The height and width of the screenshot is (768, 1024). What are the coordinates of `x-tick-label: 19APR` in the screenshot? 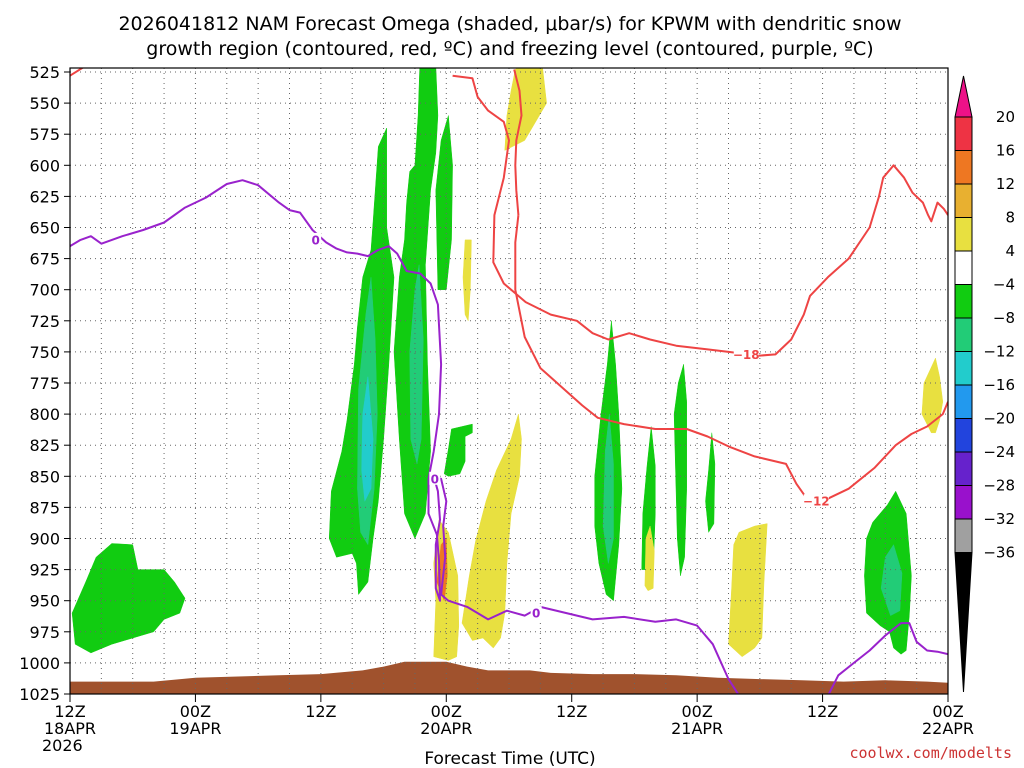 It's located at (195, 728).